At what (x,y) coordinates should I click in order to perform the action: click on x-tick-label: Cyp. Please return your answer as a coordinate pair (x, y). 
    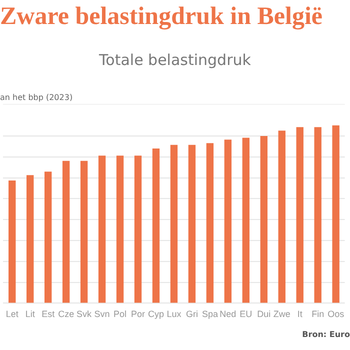
    Looking at the image, I should click on (156, 314).